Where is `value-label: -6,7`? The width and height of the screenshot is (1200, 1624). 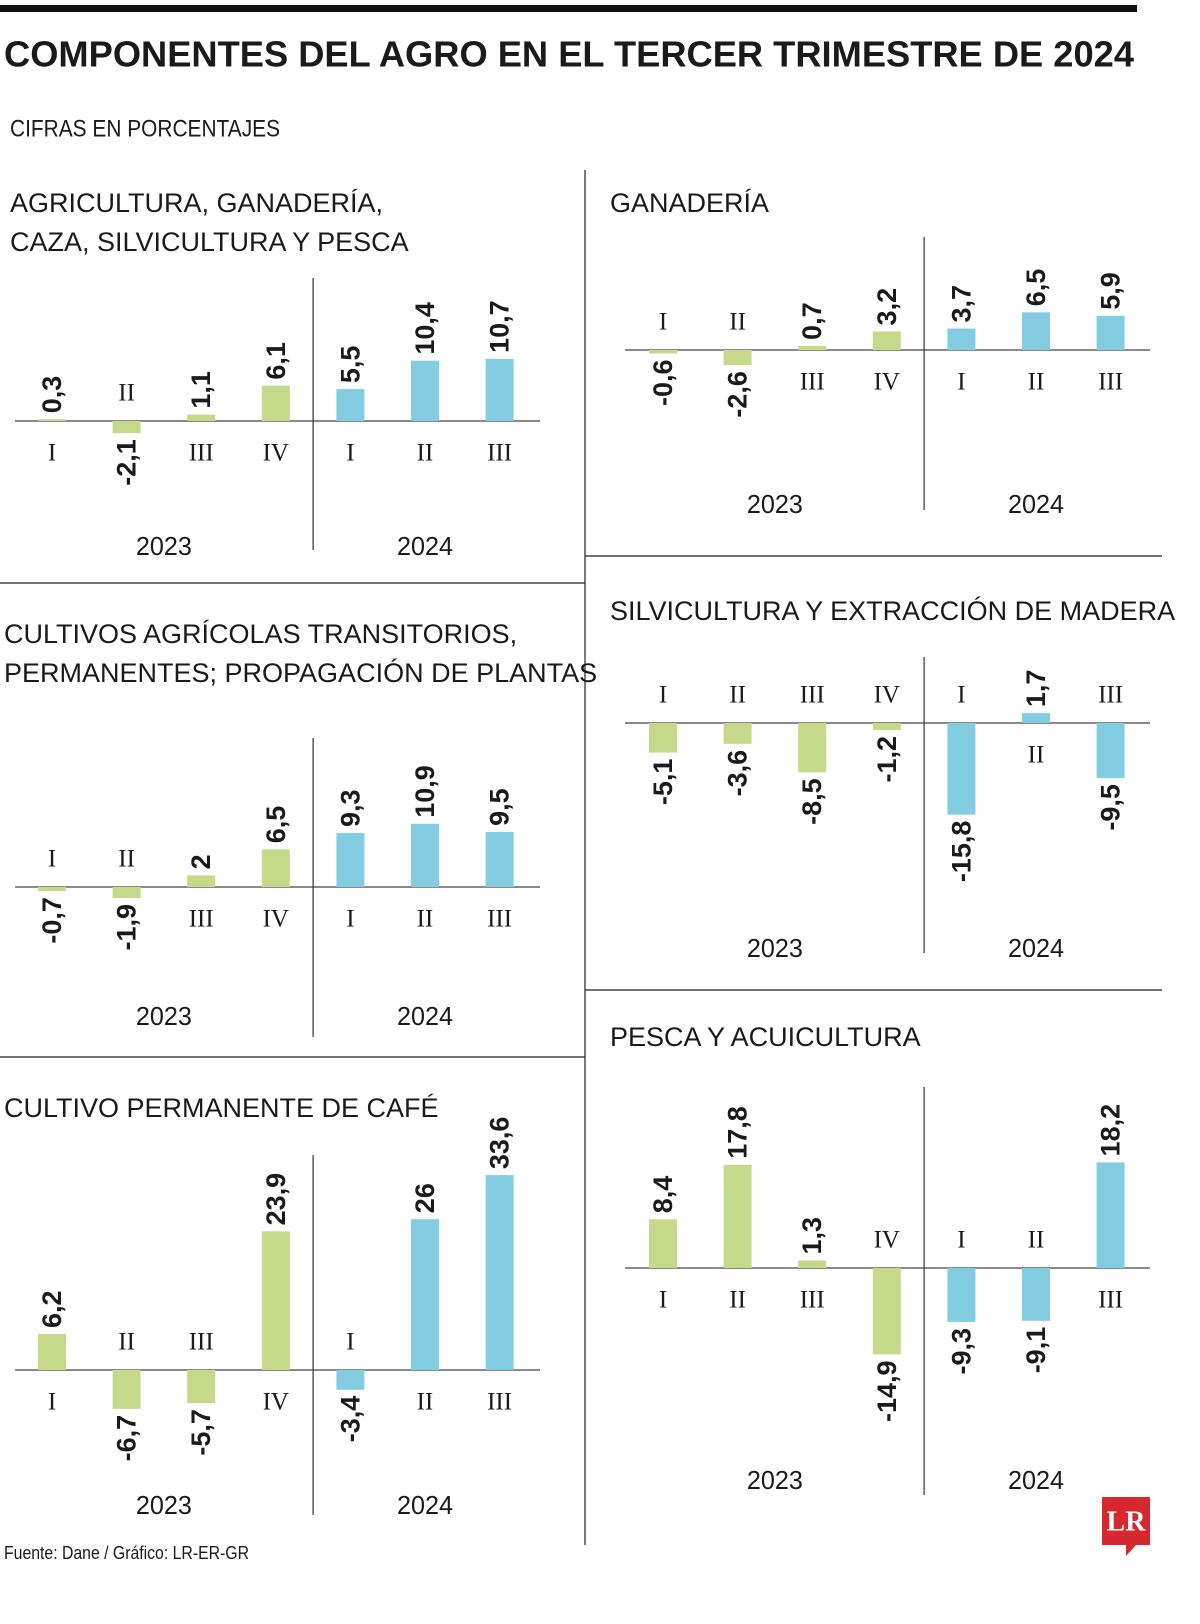
value-label: -6,7 is located at coordinates (127, 1438).